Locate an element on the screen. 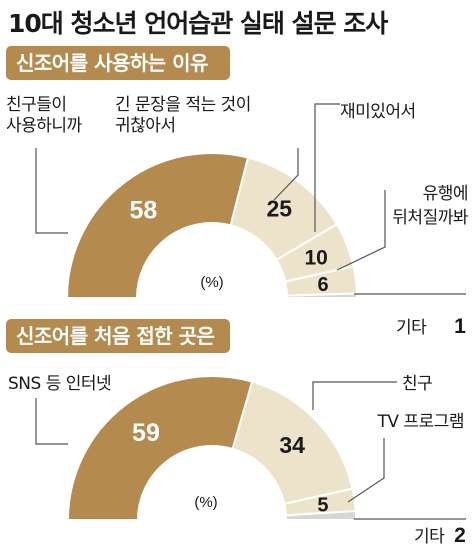  chart-2-category-label-2: 친구 is located at coordinates (417, 384).